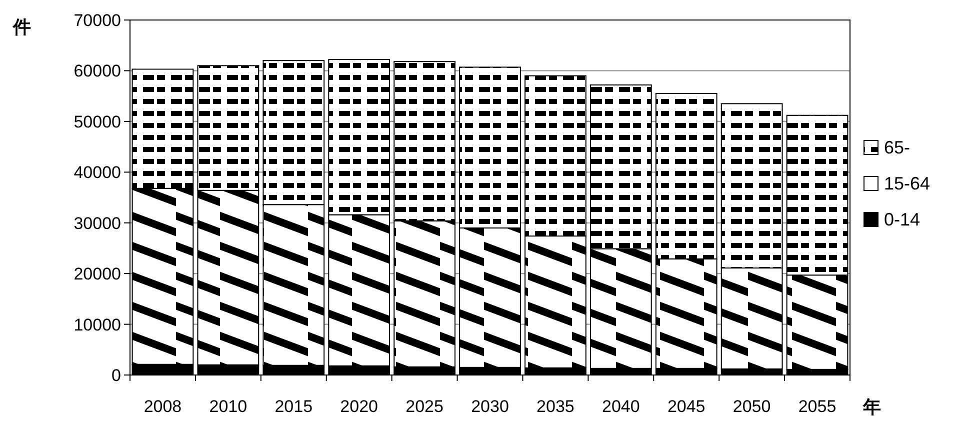 The height and width of the screenshot is (444, 969). Describe the element at coordinates (359, 406) in the screenshot. I see `x-tick-label: 2020` at that location.